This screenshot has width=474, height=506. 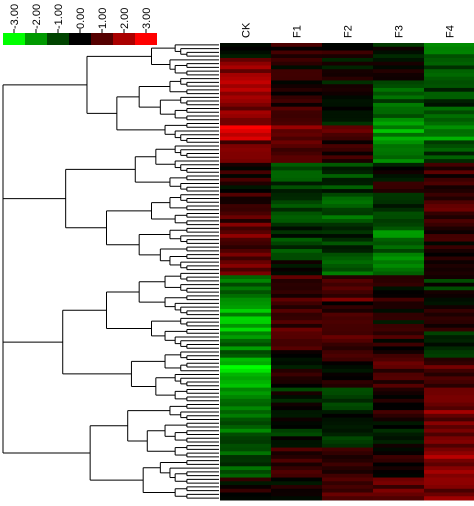 I want to click on legend-tick-label: 2.00, so click(x=125, y=18).